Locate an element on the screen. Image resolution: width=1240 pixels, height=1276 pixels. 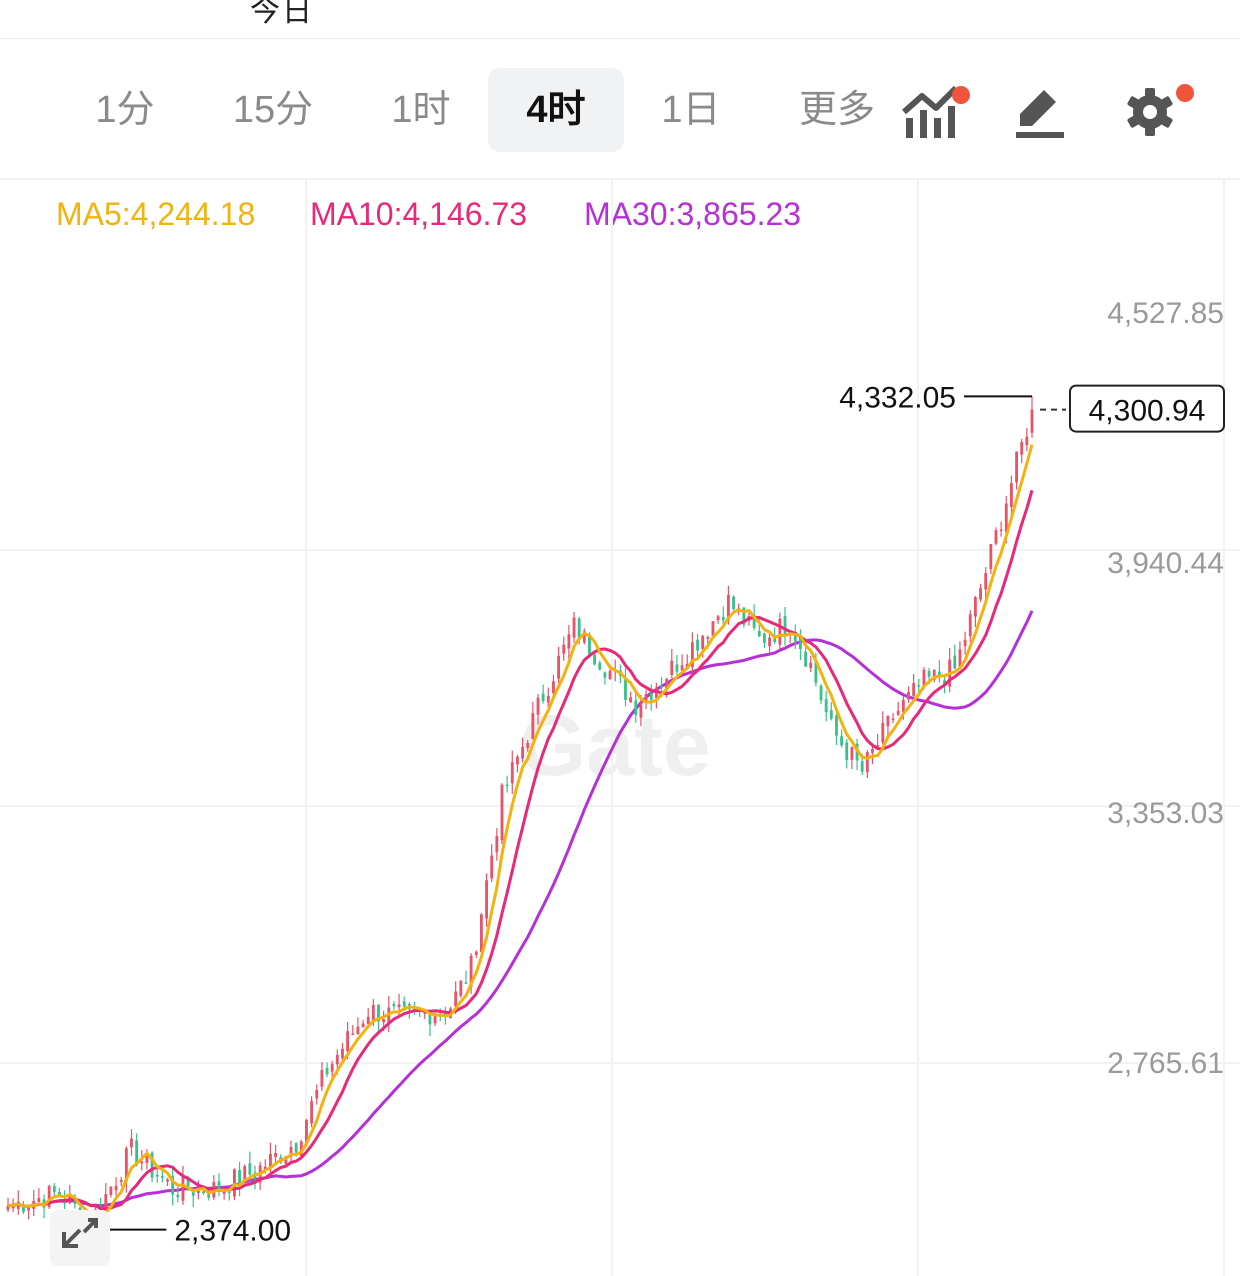
y-tick-label: 3,940.44 is located at coordinates (1165, 563).